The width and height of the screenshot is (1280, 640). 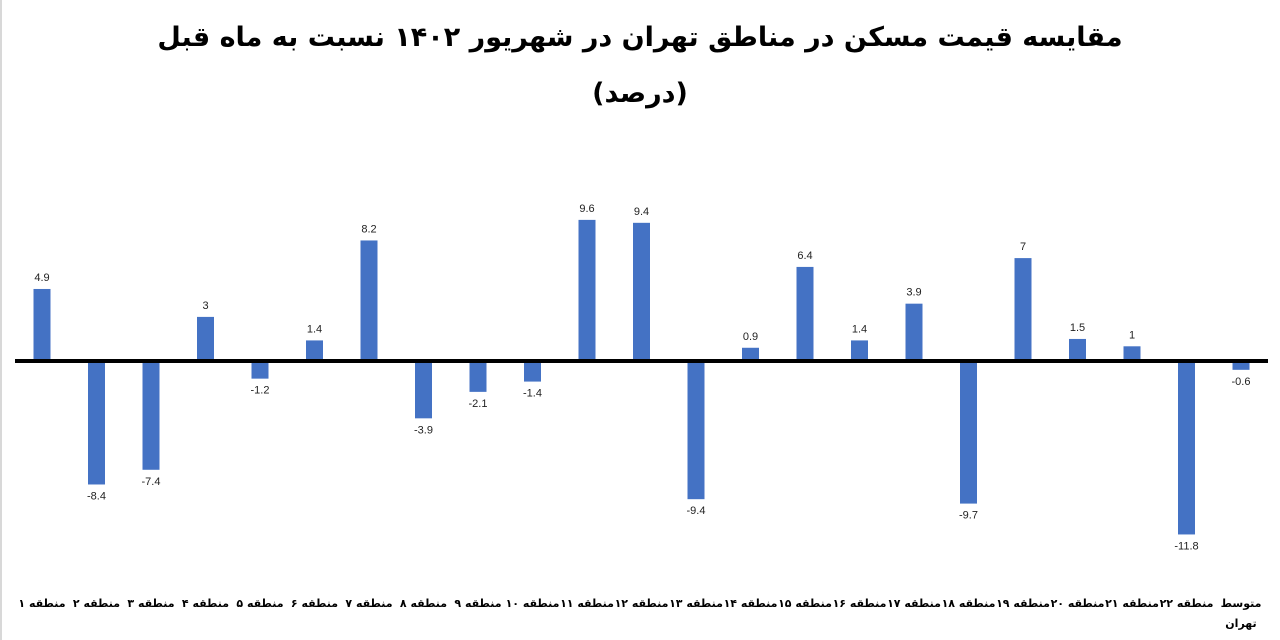 I want to click on category-label: منطقه ۵, so click(x=259, y=603).